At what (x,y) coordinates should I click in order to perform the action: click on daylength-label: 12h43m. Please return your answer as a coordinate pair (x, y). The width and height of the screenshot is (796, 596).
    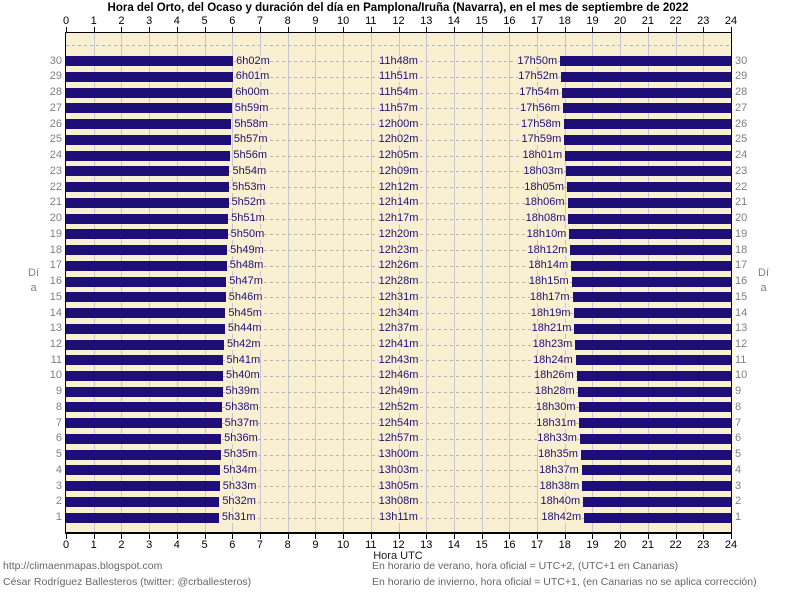
    Looking at the image, I should click on (398, 359).